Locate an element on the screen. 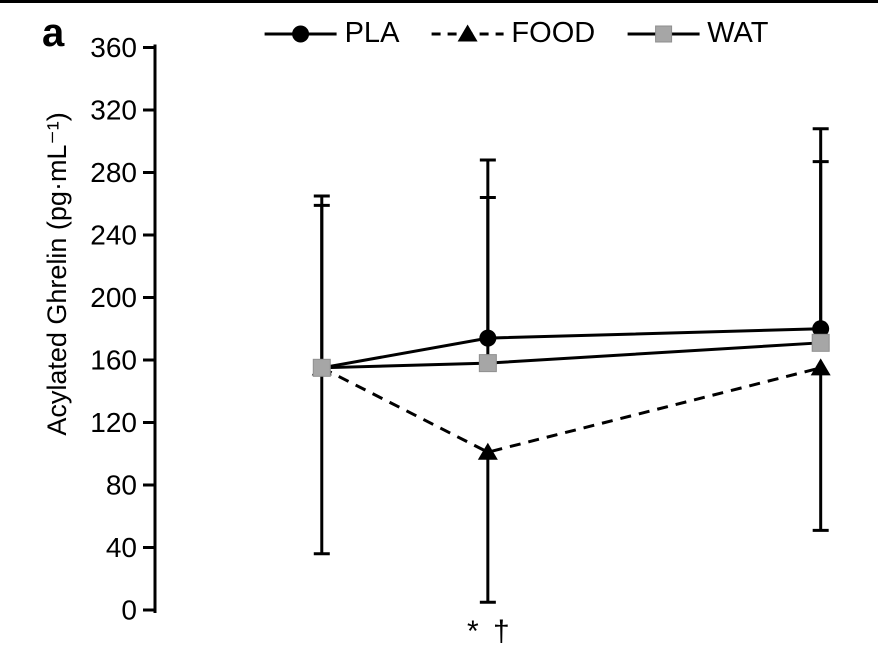 The image size is (878, 650). food-triangle-line-icon is located at coordinates (467, 32).